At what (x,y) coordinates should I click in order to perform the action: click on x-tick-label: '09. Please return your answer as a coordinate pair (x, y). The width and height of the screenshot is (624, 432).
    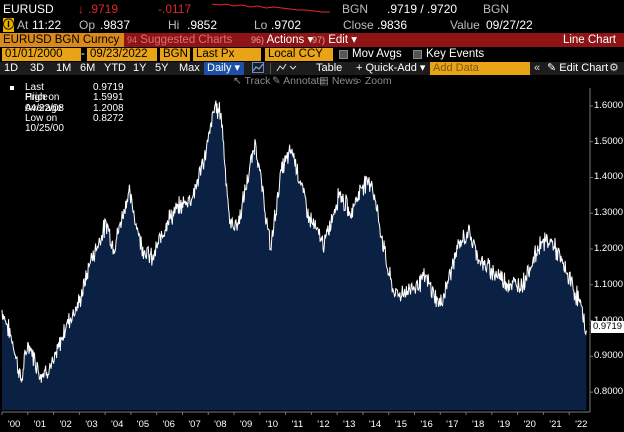
    Looking at the image, I should click on (246, 424).